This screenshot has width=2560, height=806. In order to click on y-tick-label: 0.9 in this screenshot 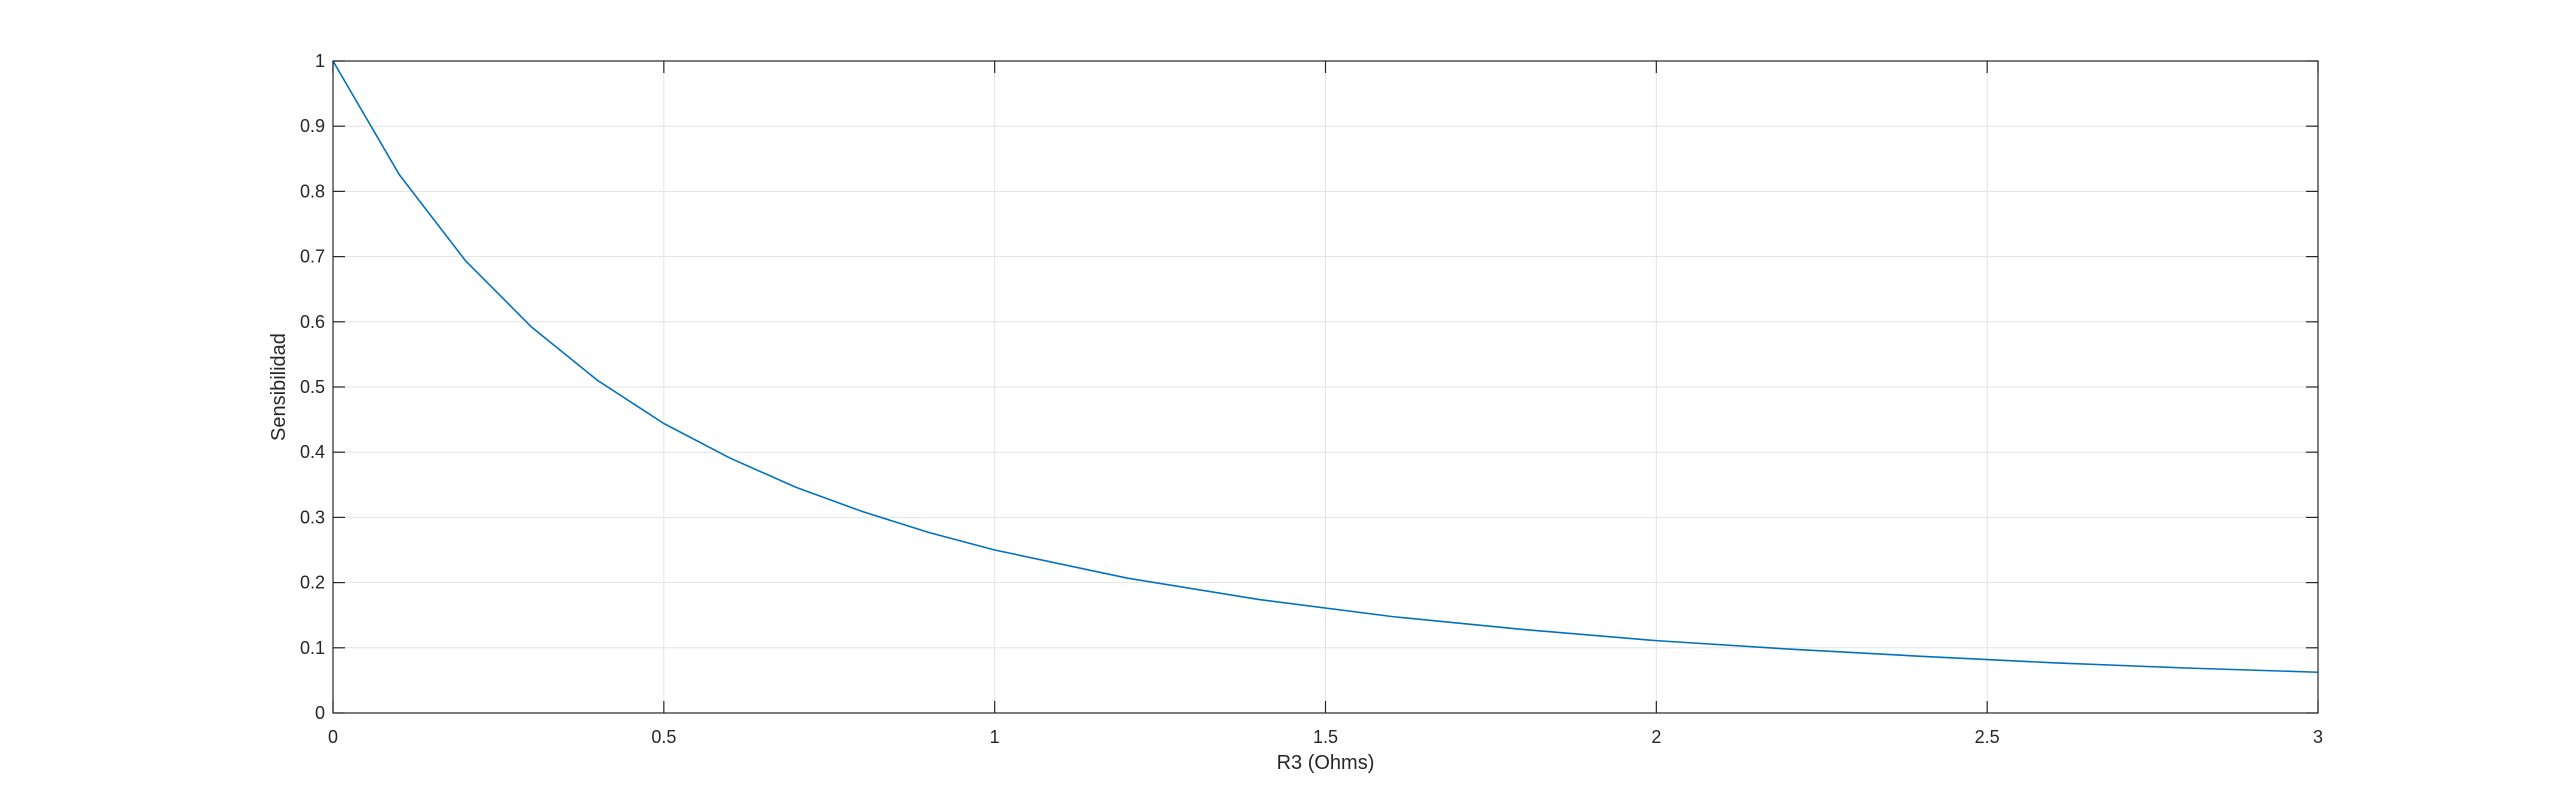, I will do `click(312, 126)`.